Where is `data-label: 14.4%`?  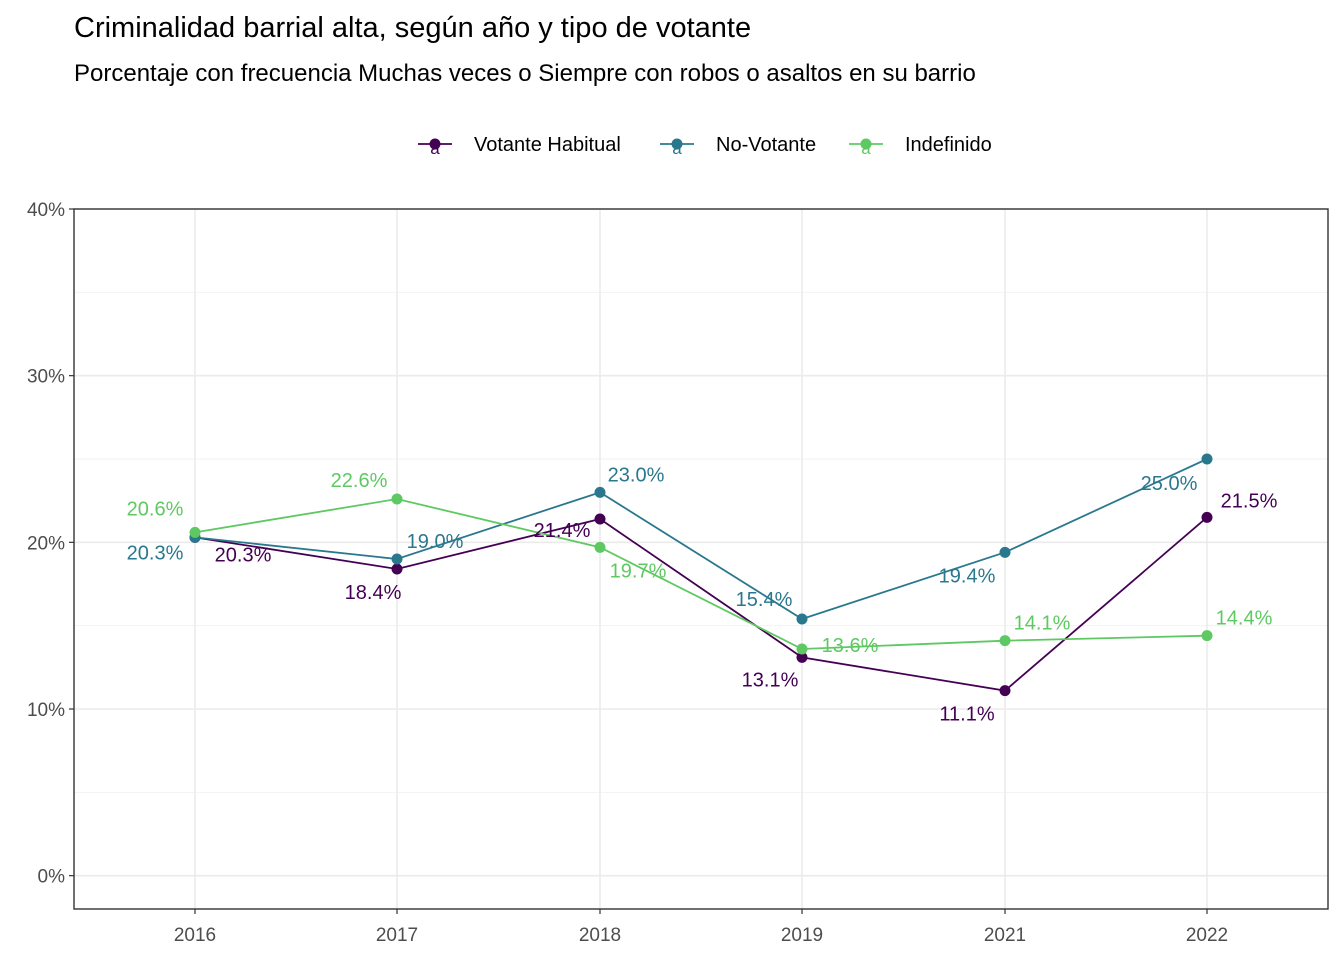 data-label: 14.4% is located at coordinates (1244, 619).